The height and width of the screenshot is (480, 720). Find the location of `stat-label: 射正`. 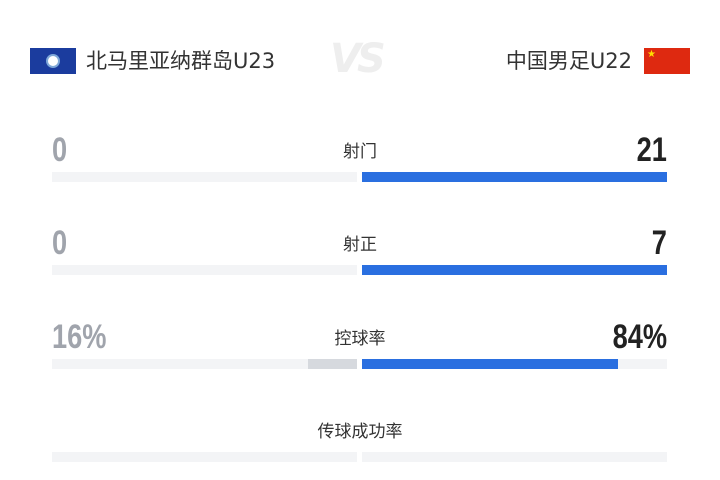

stat-label: 射正 is located at coordinates (360, 245).